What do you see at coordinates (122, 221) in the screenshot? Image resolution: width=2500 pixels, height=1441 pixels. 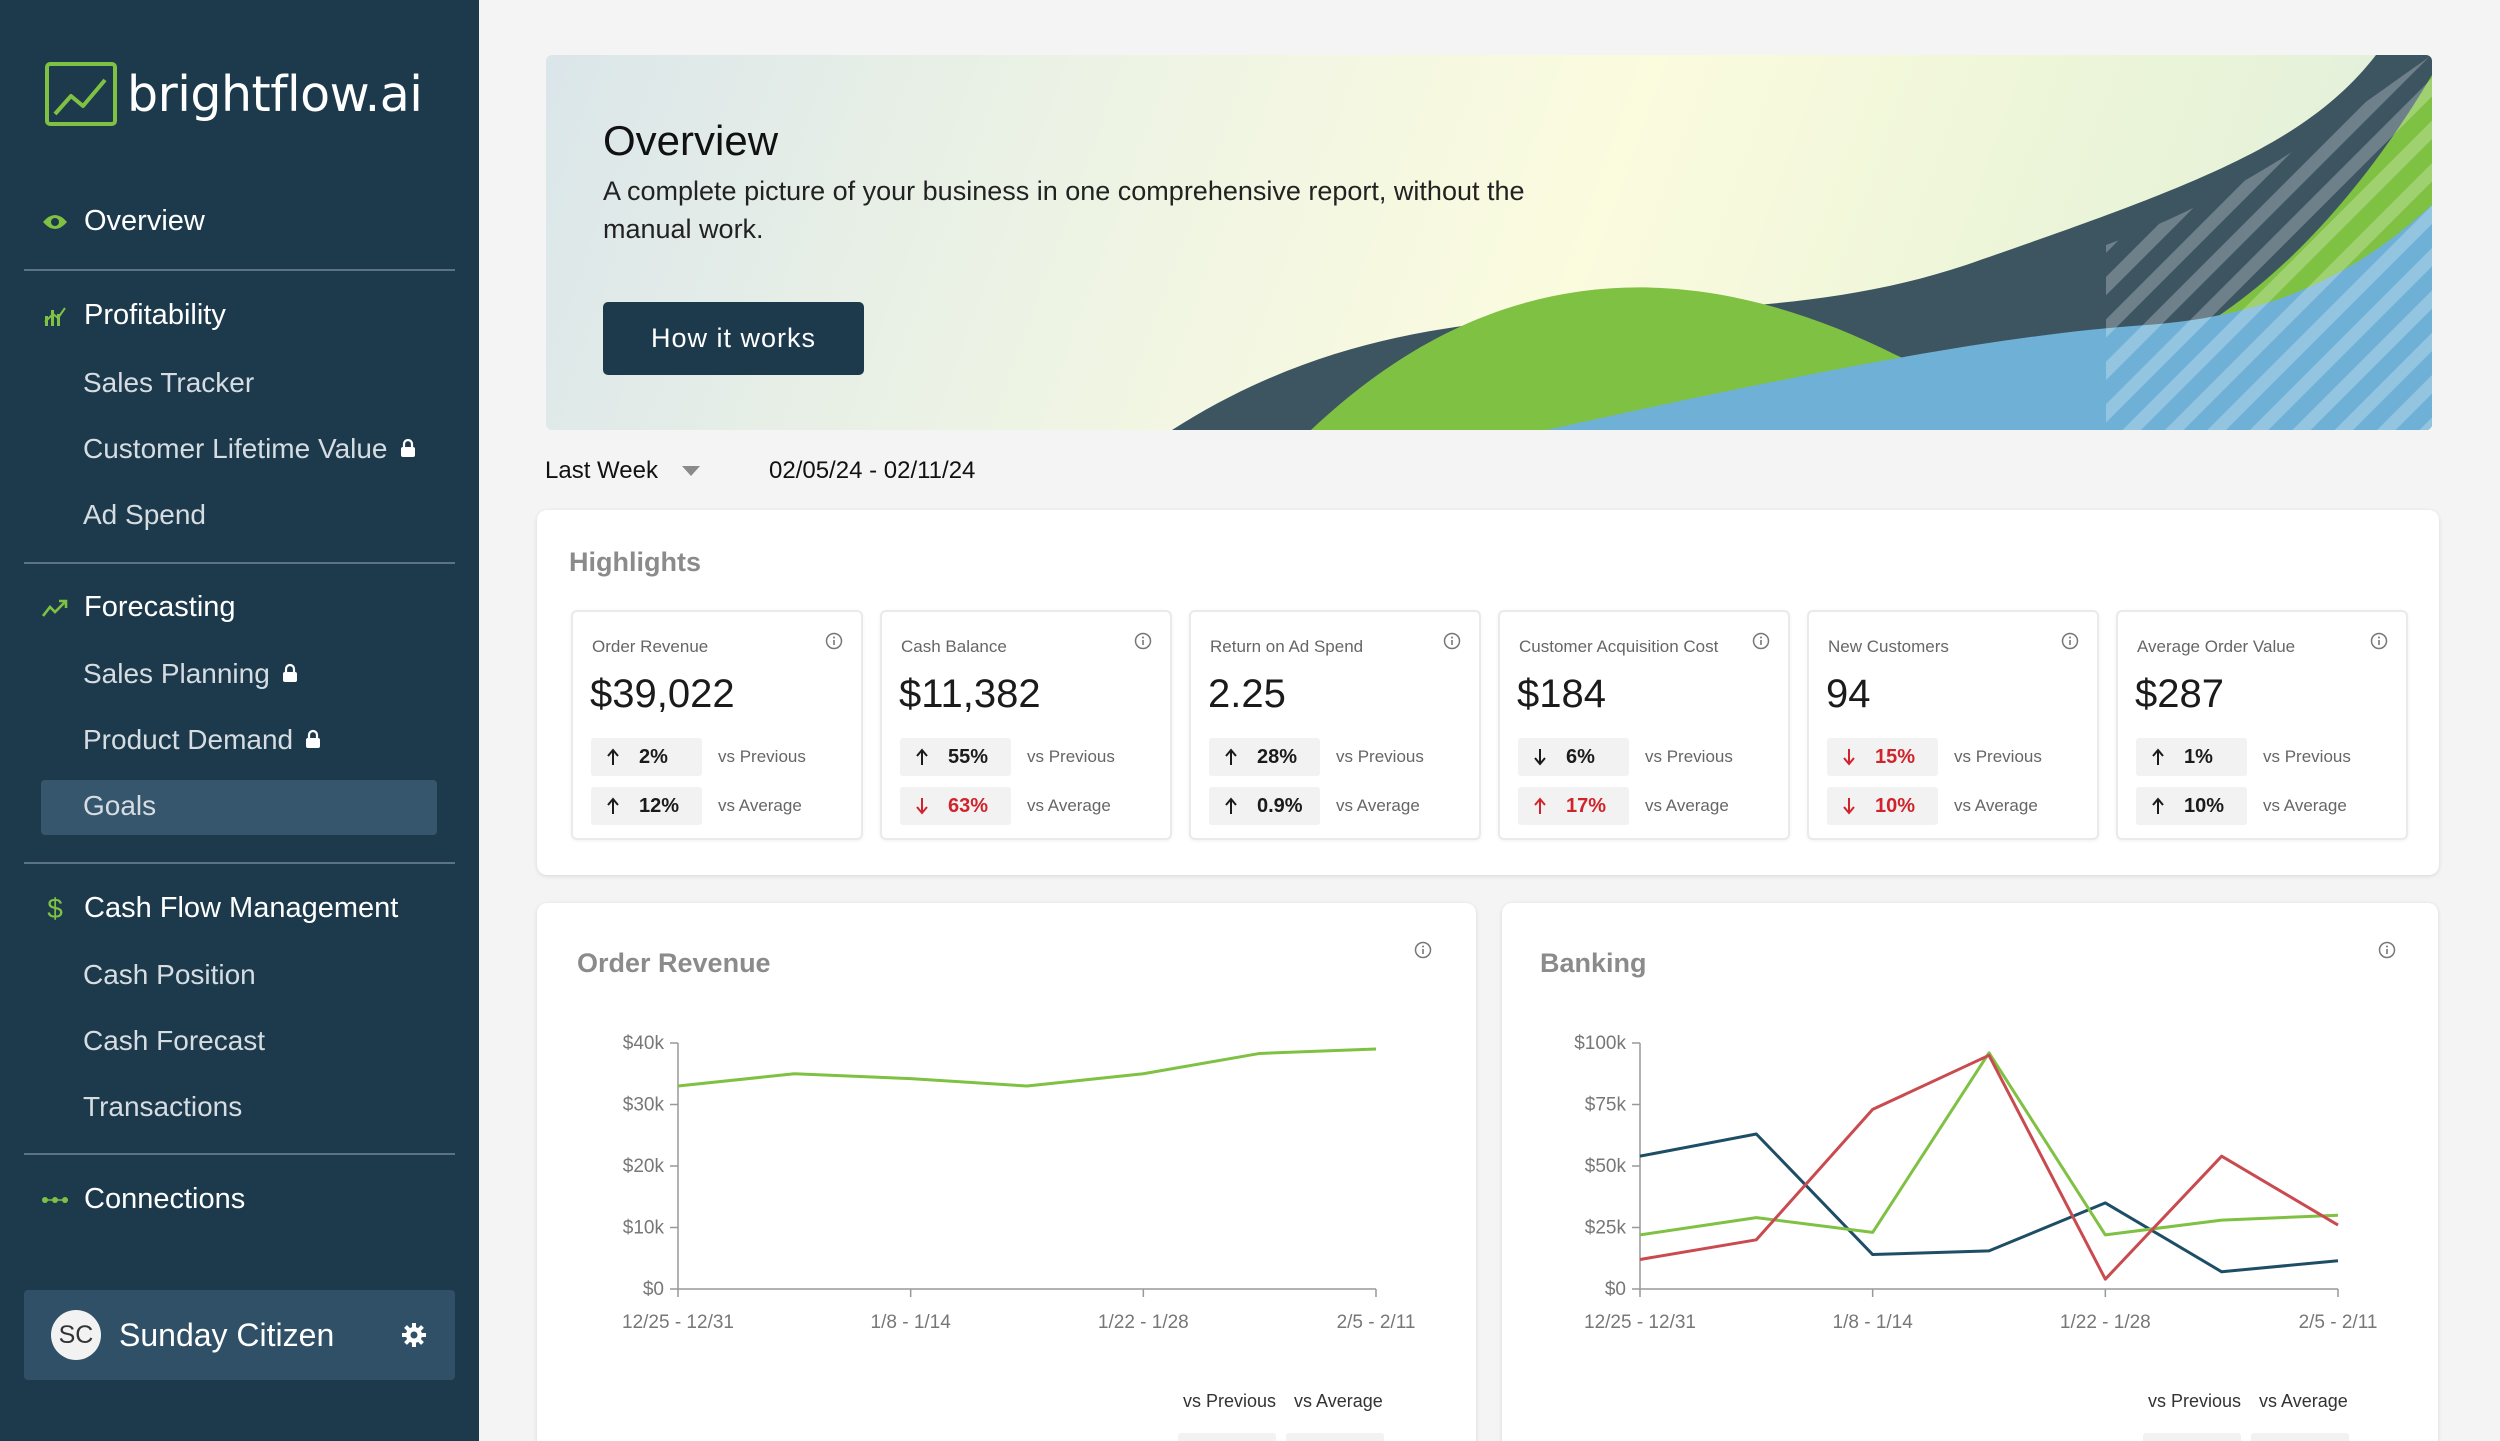 I see `sidebar-item-overview: Overview` at bounding box center [122, 221].